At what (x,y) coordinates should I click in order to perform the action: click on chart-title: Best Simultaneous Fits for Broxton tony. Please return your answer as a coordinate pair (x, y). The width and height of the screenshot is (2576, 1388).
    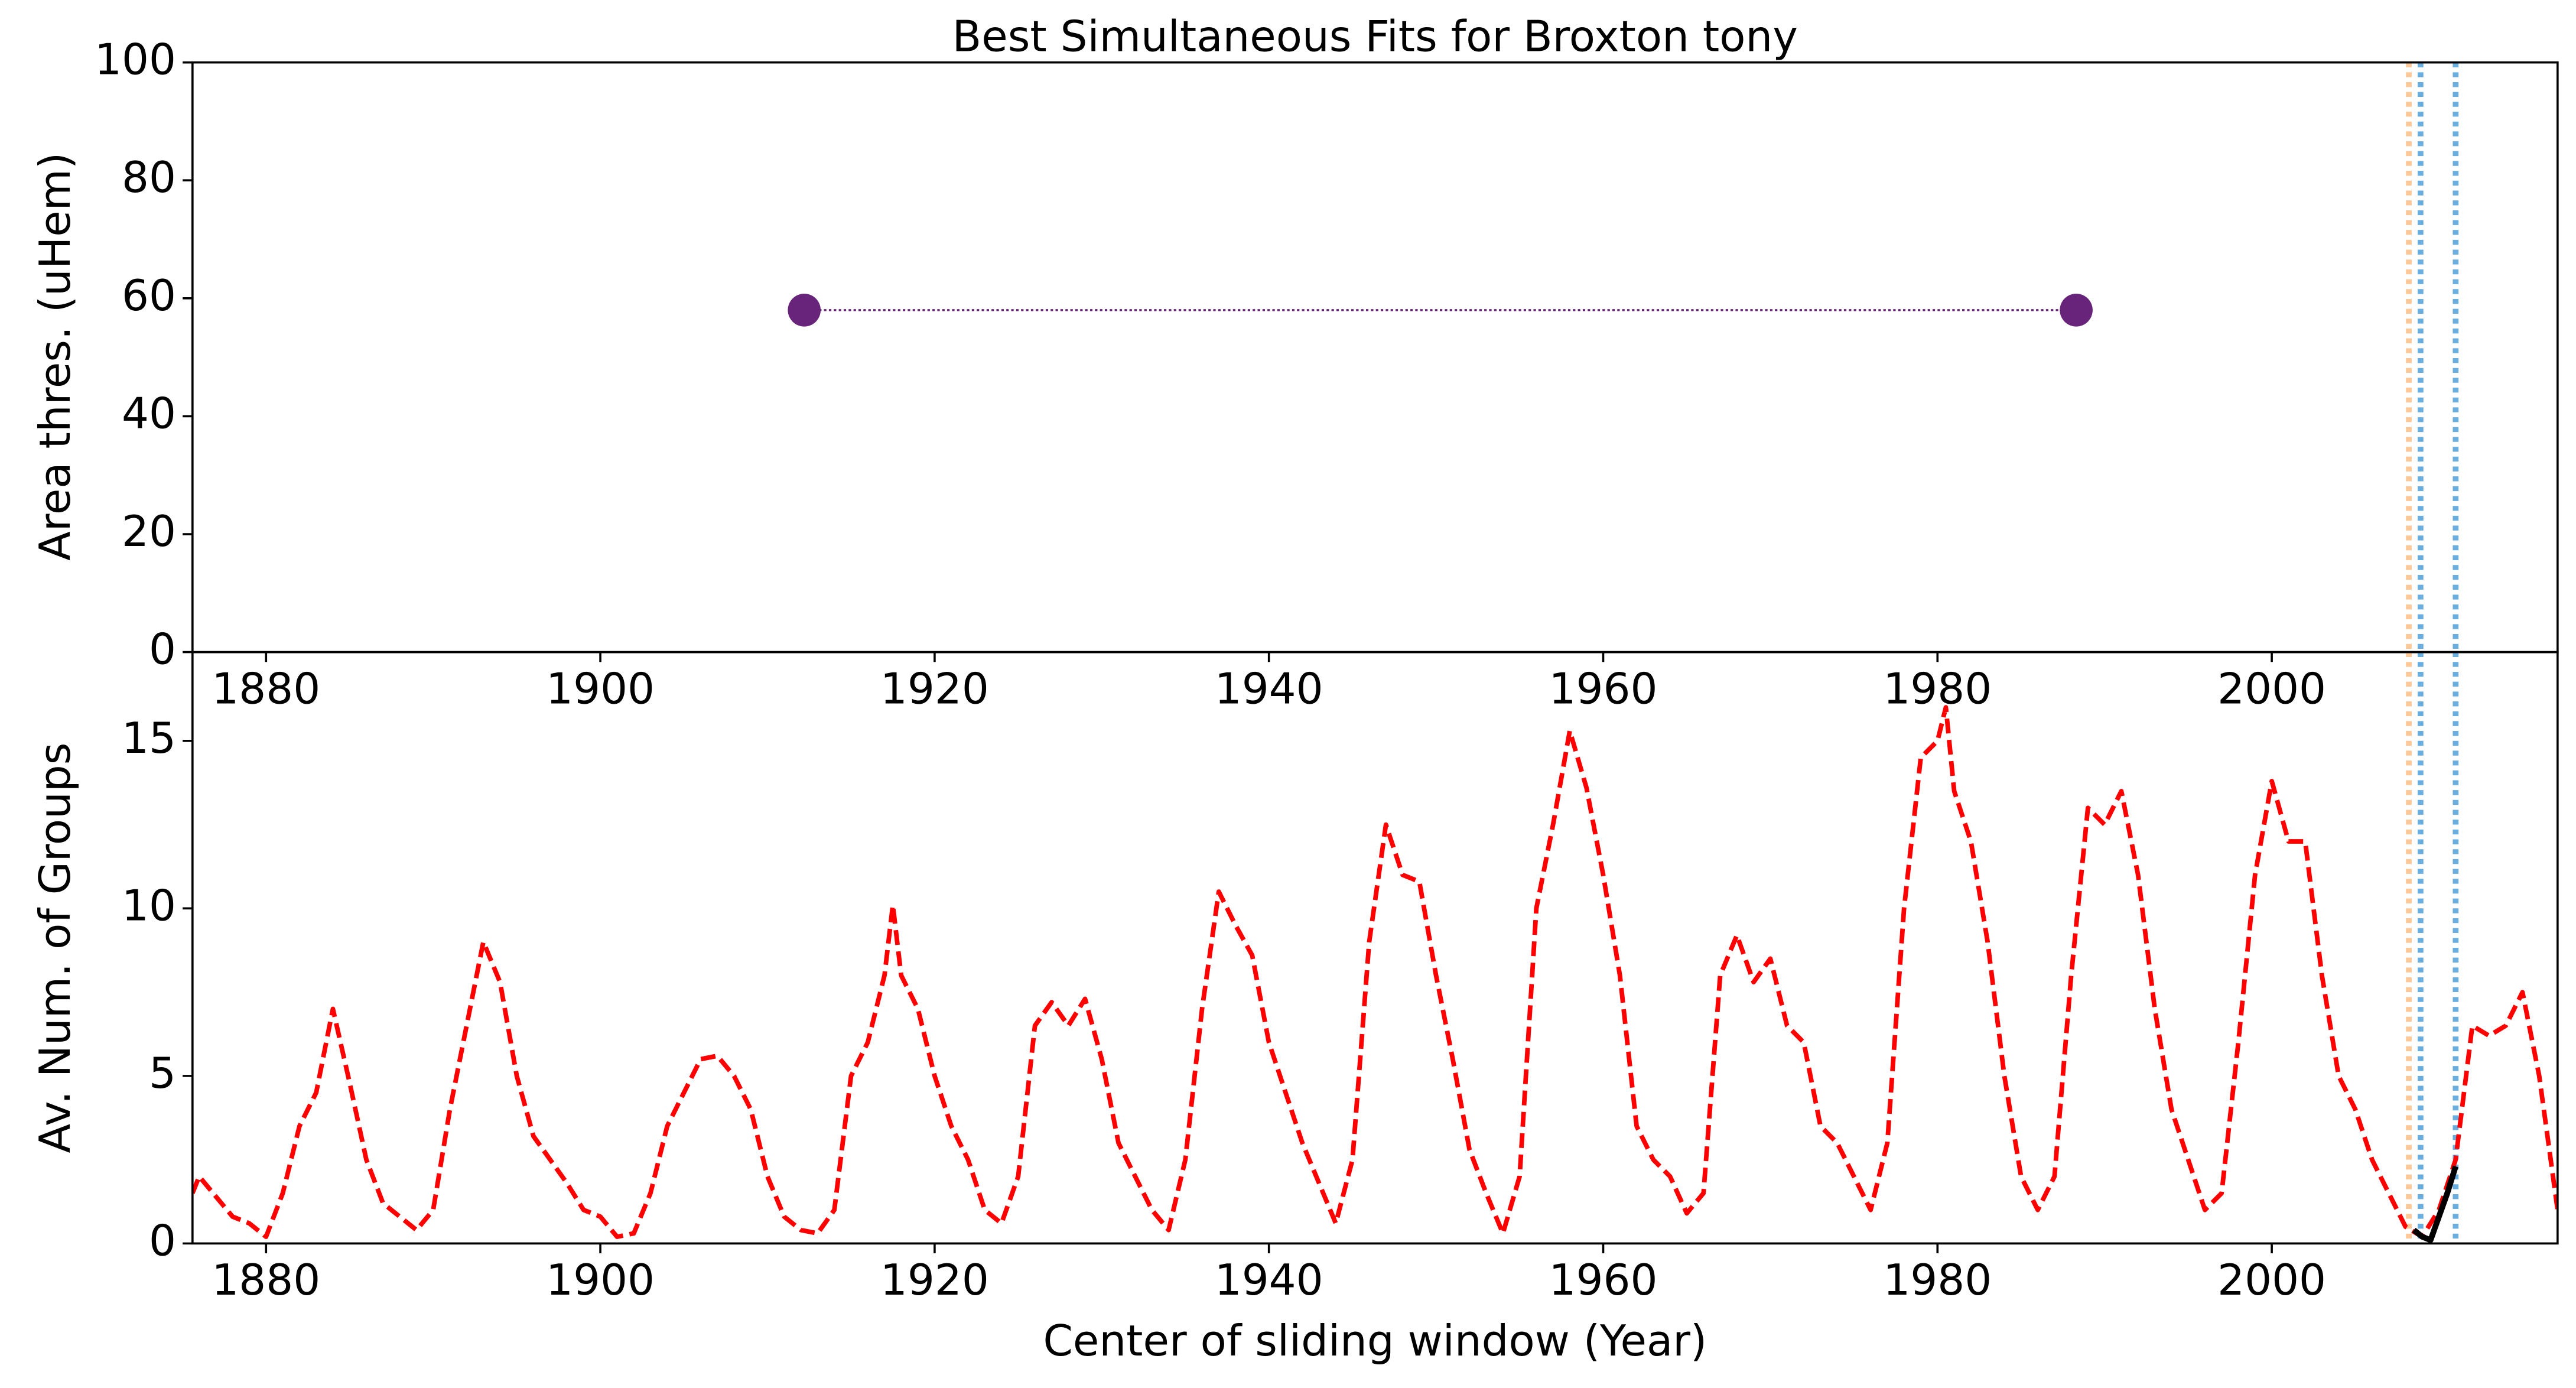
    Looking at the image, I should click on (1375, 37).